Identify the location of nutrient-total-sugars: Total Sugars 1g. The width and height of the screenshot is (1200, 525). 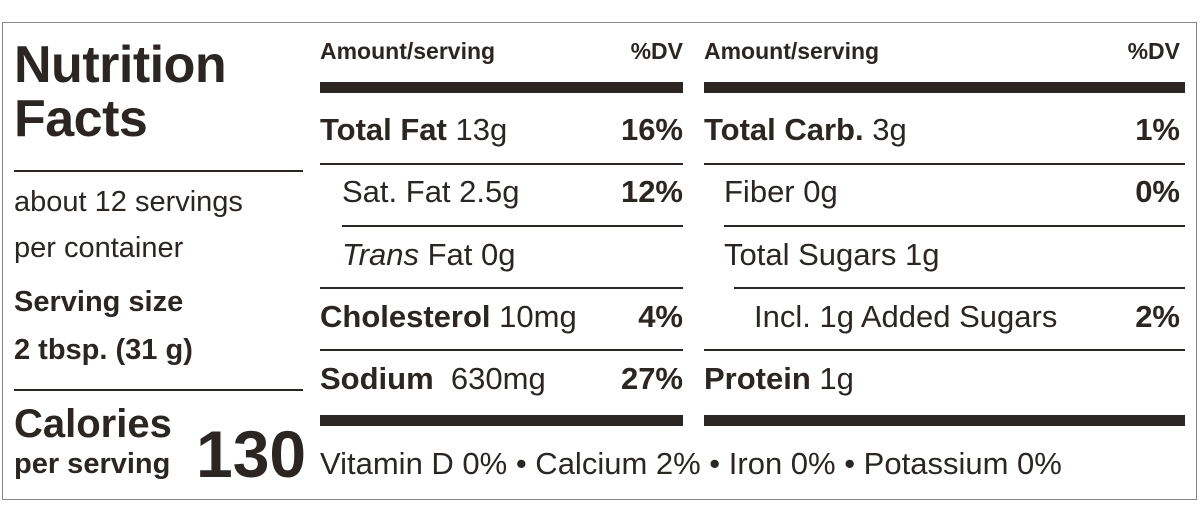
(832, 254).